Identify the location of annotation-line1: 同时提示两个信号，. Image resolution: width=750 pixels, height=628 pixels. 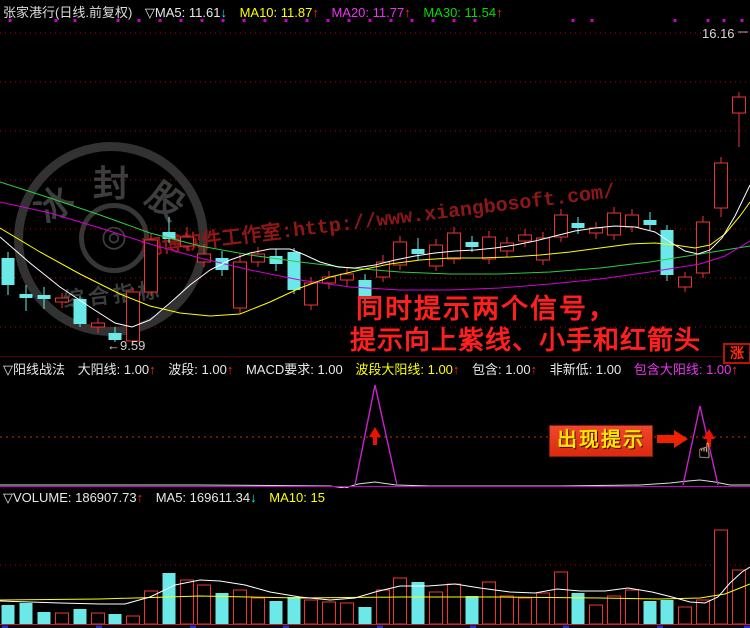
(486, 309).